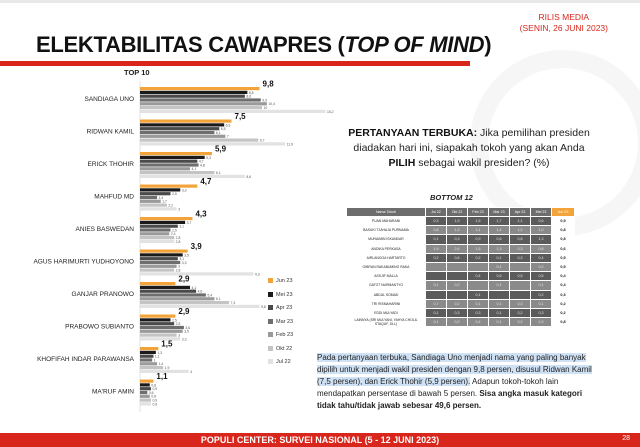  I want to click on data-label: 9,3, so click(257, 274).